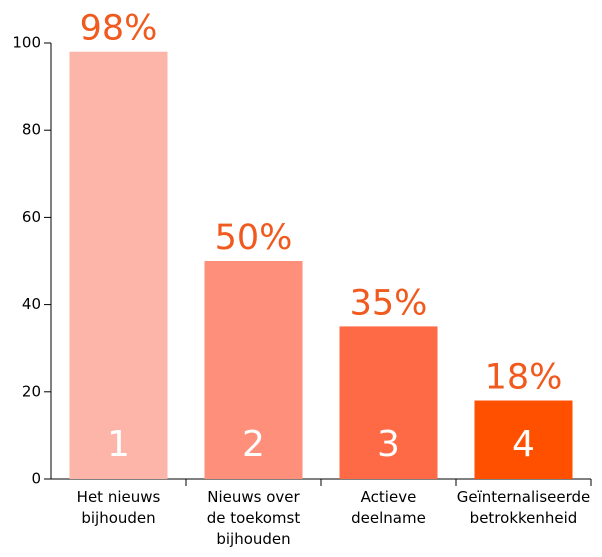  I want to click on y-tick-label: 20, so click(31, 391).